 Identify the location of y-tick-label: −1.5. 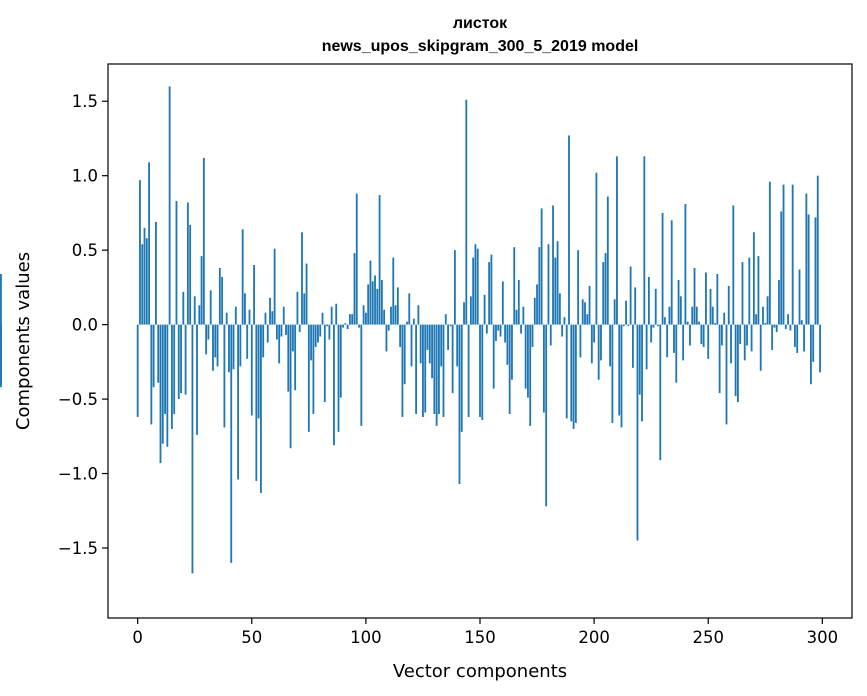
(78, 548).